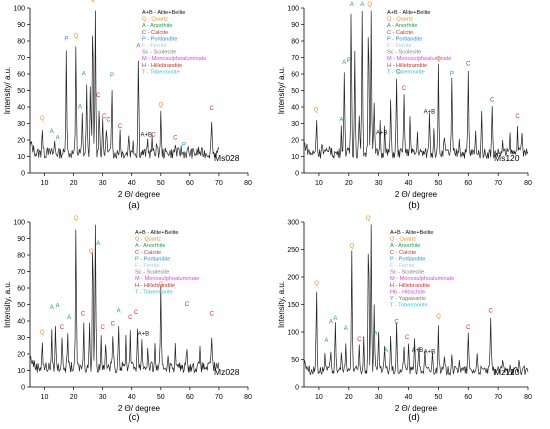 This screenshot has height=429, width=550. What do you see at coordinates (21, 355) in the screenshot?
I see `y-tick-label: 20` at bounding box center [21, 355].